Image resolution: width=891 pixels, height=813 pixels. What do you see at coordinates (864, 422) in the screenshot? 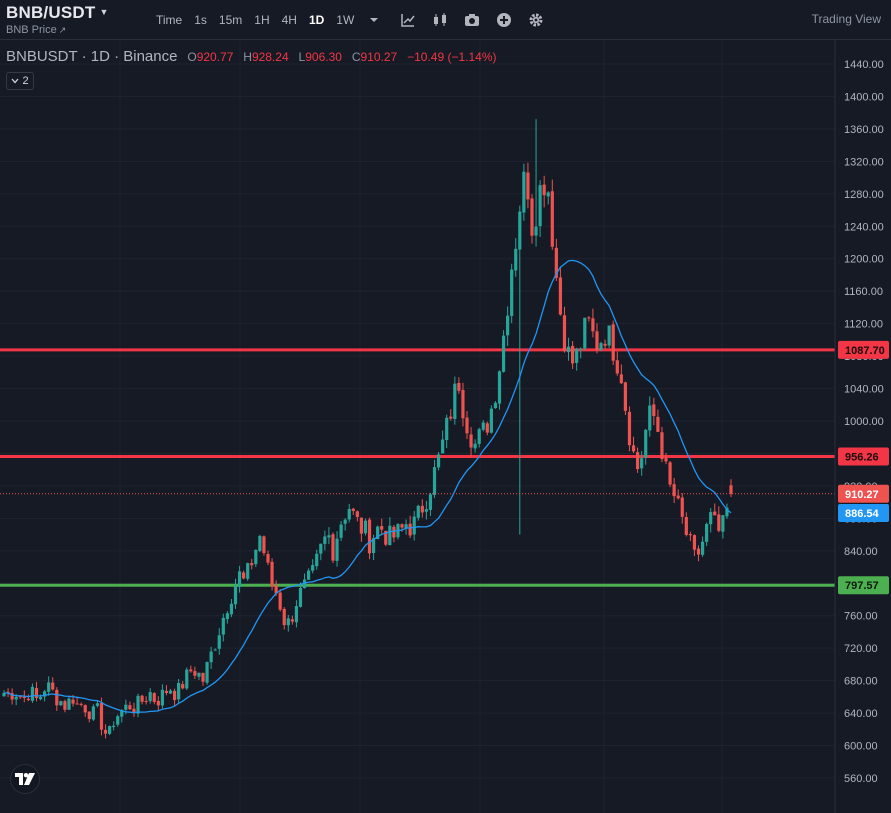
I see `price-tick-label: 1000.00` at bounding box center [864, 422].